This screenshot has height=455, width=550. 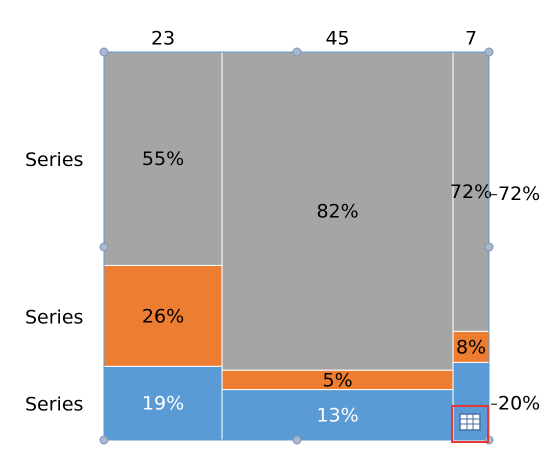 I want to click on data-label: 82%, so click(x=337, y=212).